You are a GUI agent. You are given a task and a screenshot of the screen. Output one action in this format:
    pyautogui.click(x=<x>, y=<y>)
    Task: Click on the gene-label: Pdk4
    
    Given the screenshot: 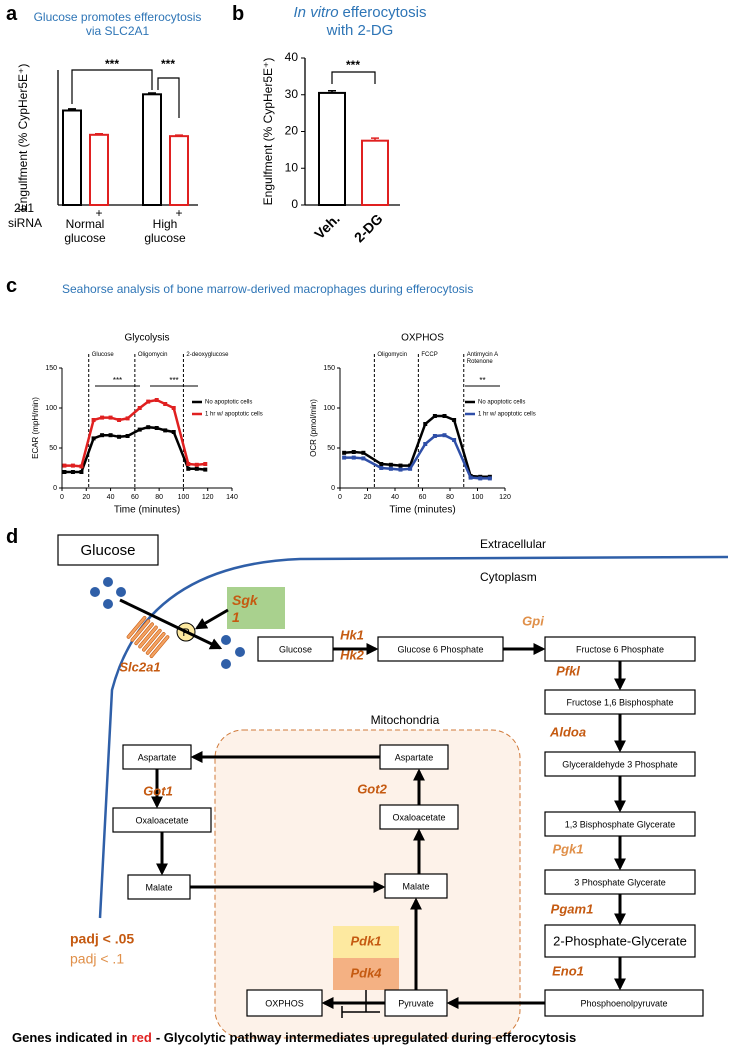 What is the action you would take?
    pyautogui.click(x=366, y=972)
    